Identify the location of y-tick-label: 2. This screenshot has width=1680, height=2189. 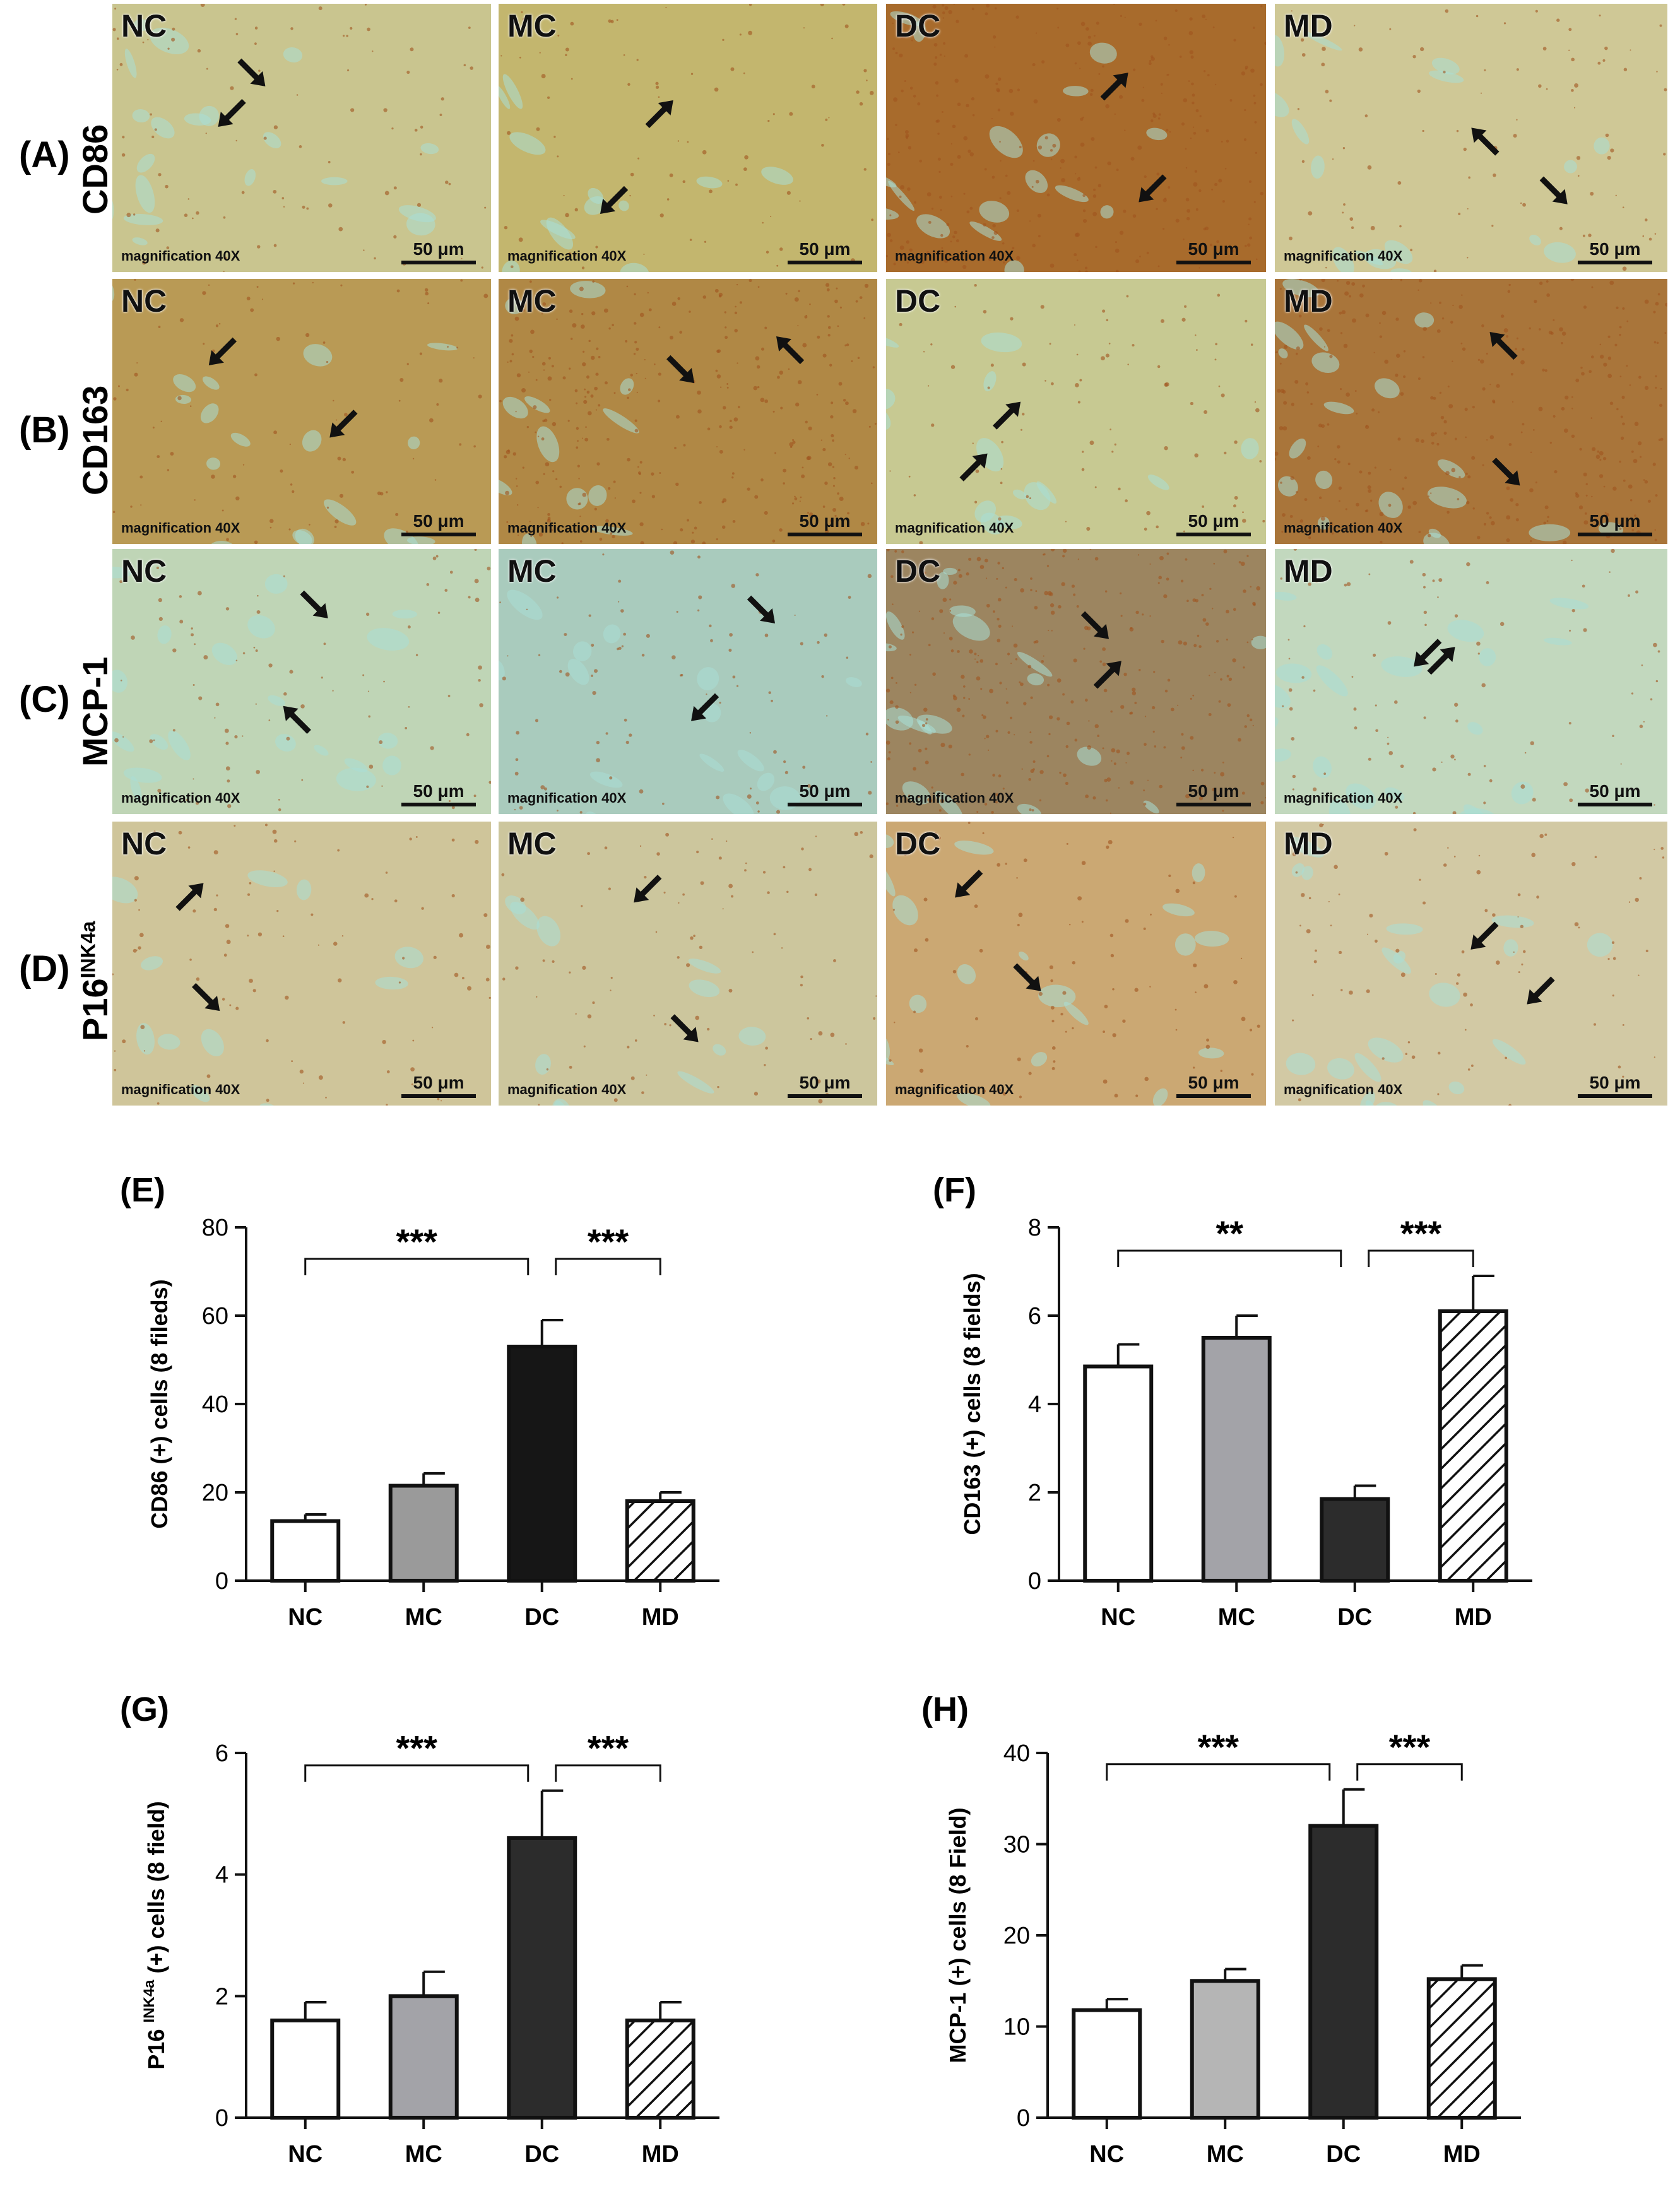
(1034, 1493).